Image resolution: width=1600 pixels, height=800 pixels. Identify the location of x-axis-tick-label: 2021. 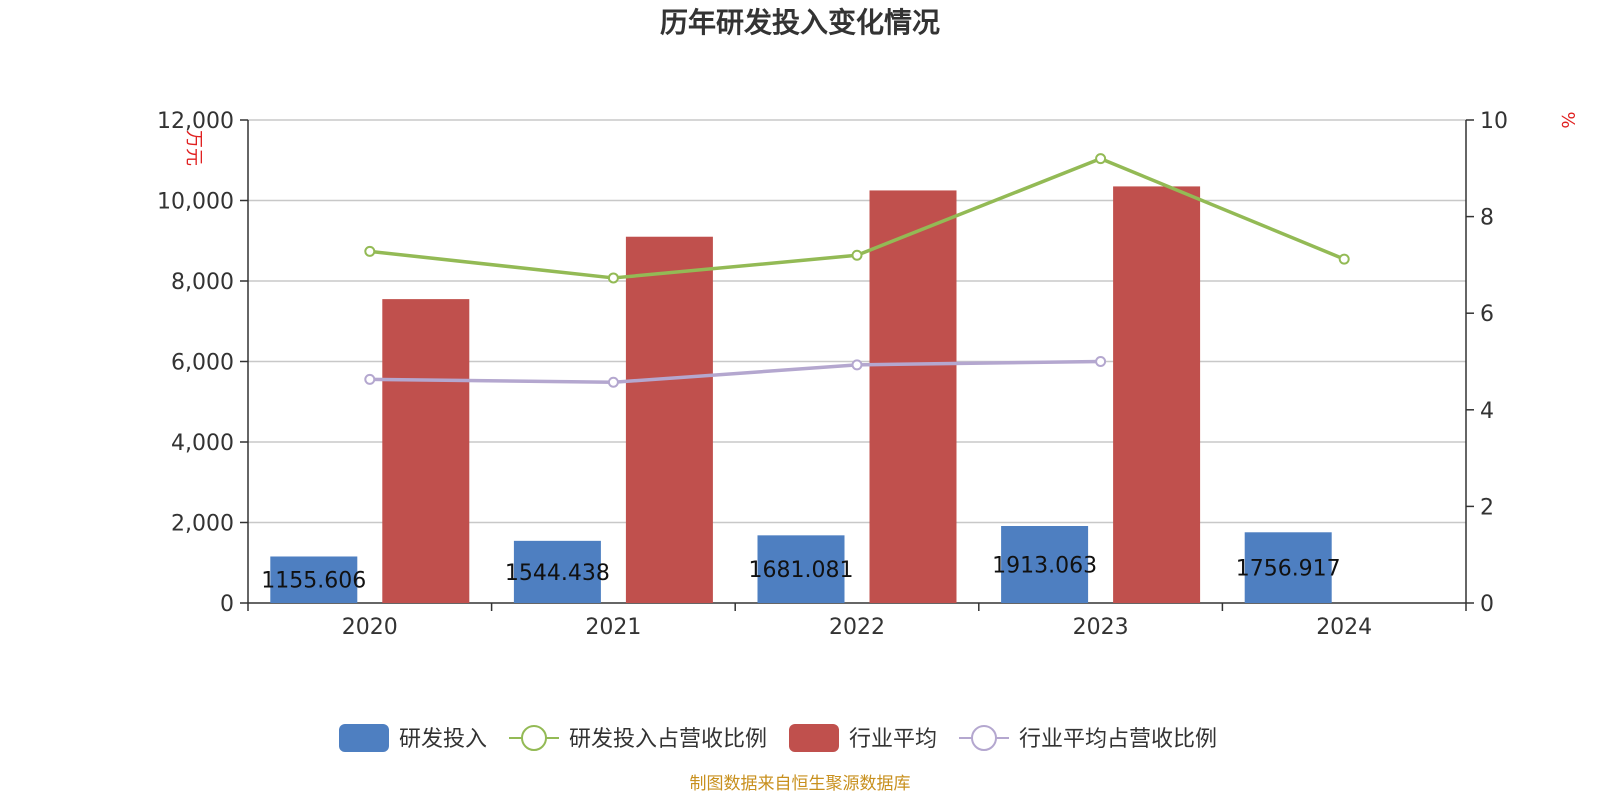
(613, 627).